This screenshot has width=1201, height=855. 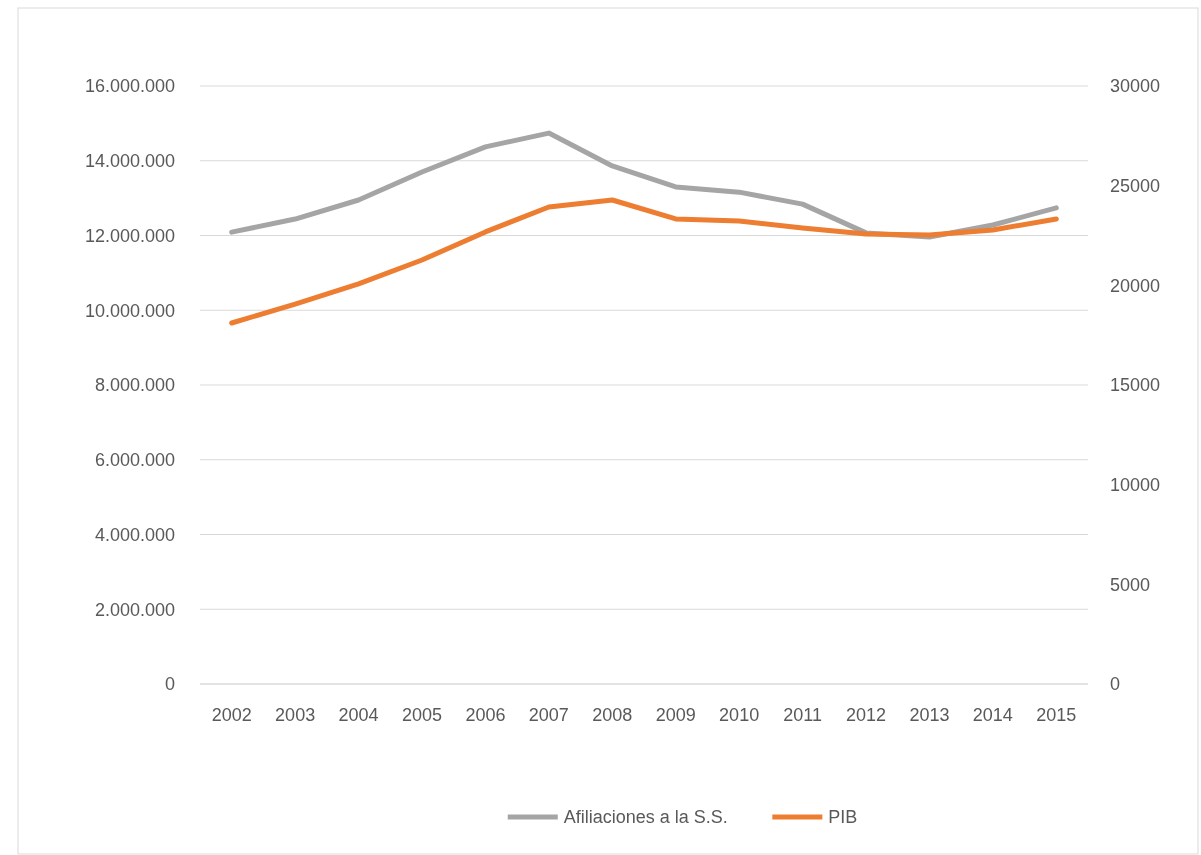 I want to click on y-tick-label: 16.000.000, so click(x=129, y=86).